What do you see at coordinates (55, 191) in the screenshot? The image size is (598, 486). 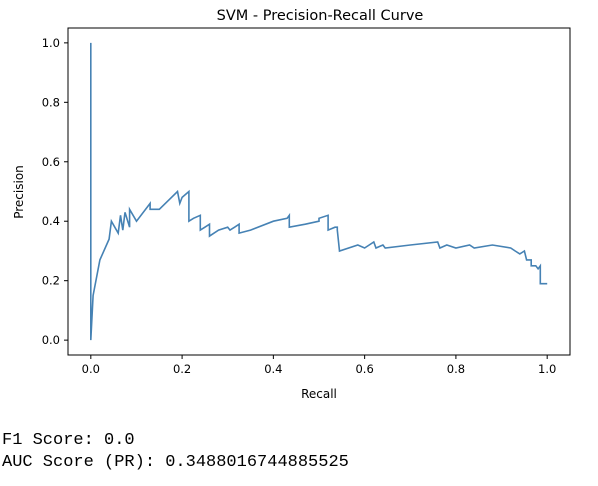 I see `y-axis-ticks: 0.0 0.2 0.4 0.6 0.8 1.0` at bounding box center [55, 191].